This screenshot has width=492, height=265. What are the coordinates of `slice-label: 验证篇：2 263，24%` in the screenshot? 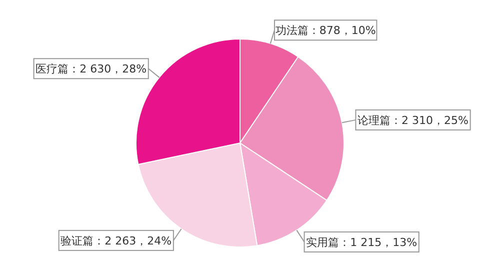 It's located at (116, 241).